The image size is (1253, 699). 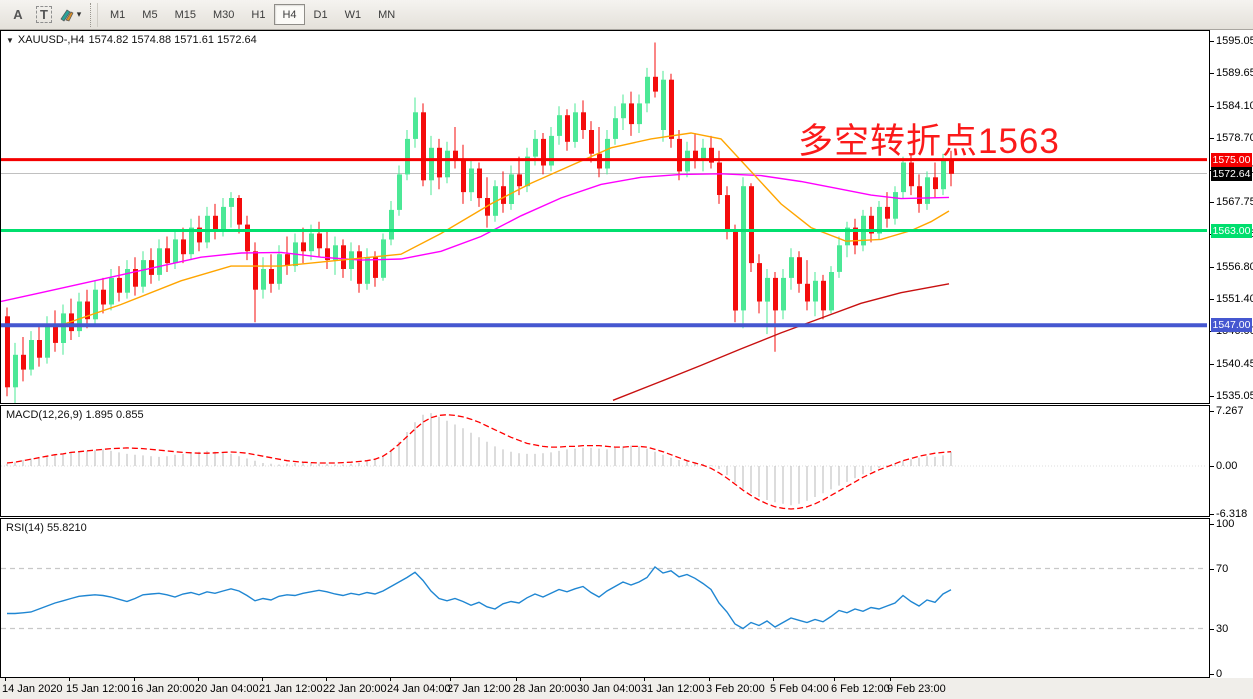 What do you see at coordinates (1231, 160) in the screenshot?
I see `price-line-badge: 1575.00` at bounding box center [1231, 160].